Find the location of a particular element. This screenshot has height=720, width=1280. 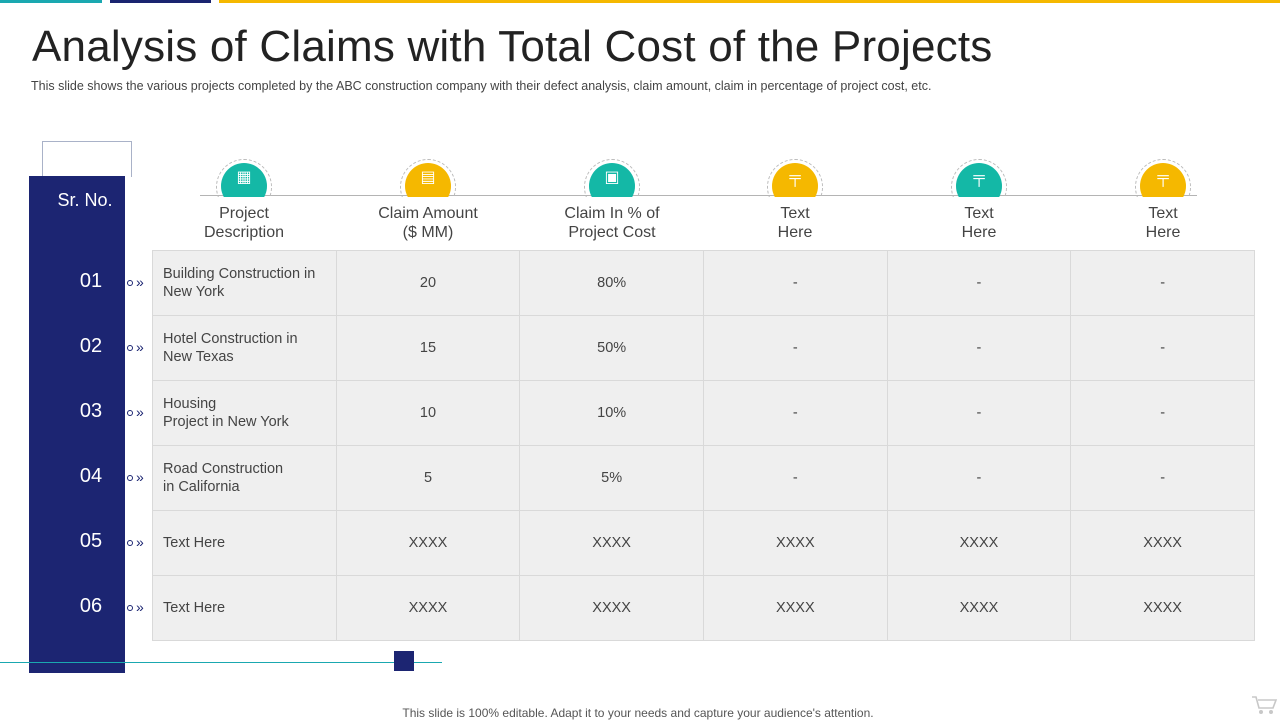

project-description-cell: Housing Project in New York is located at coordinates (244, 413).